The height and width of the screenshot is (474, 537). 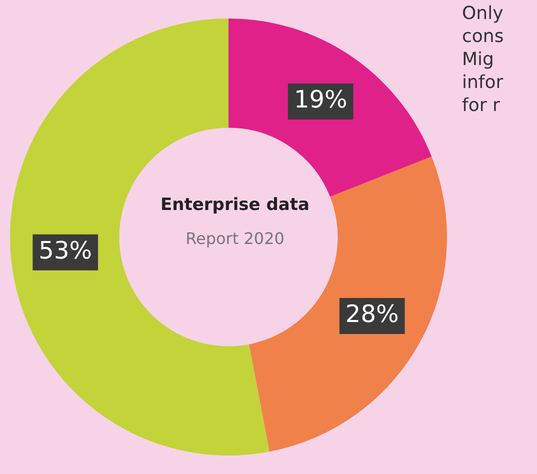 What do you see at coordinates (65, 250) in the screenshot?
I see `data-label: 53%` at bounding box center [65, 250].